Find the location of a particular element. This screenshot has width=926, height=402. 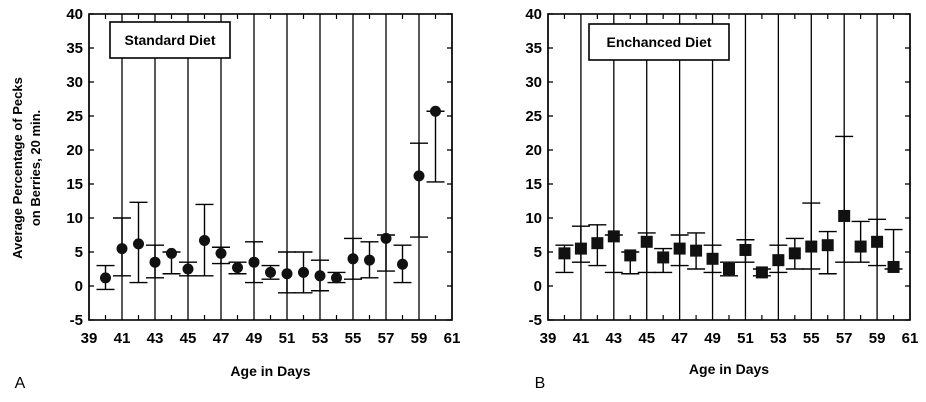

y-axis-label-line: on Berries, 20 min. is located at coordinates (35, 168).